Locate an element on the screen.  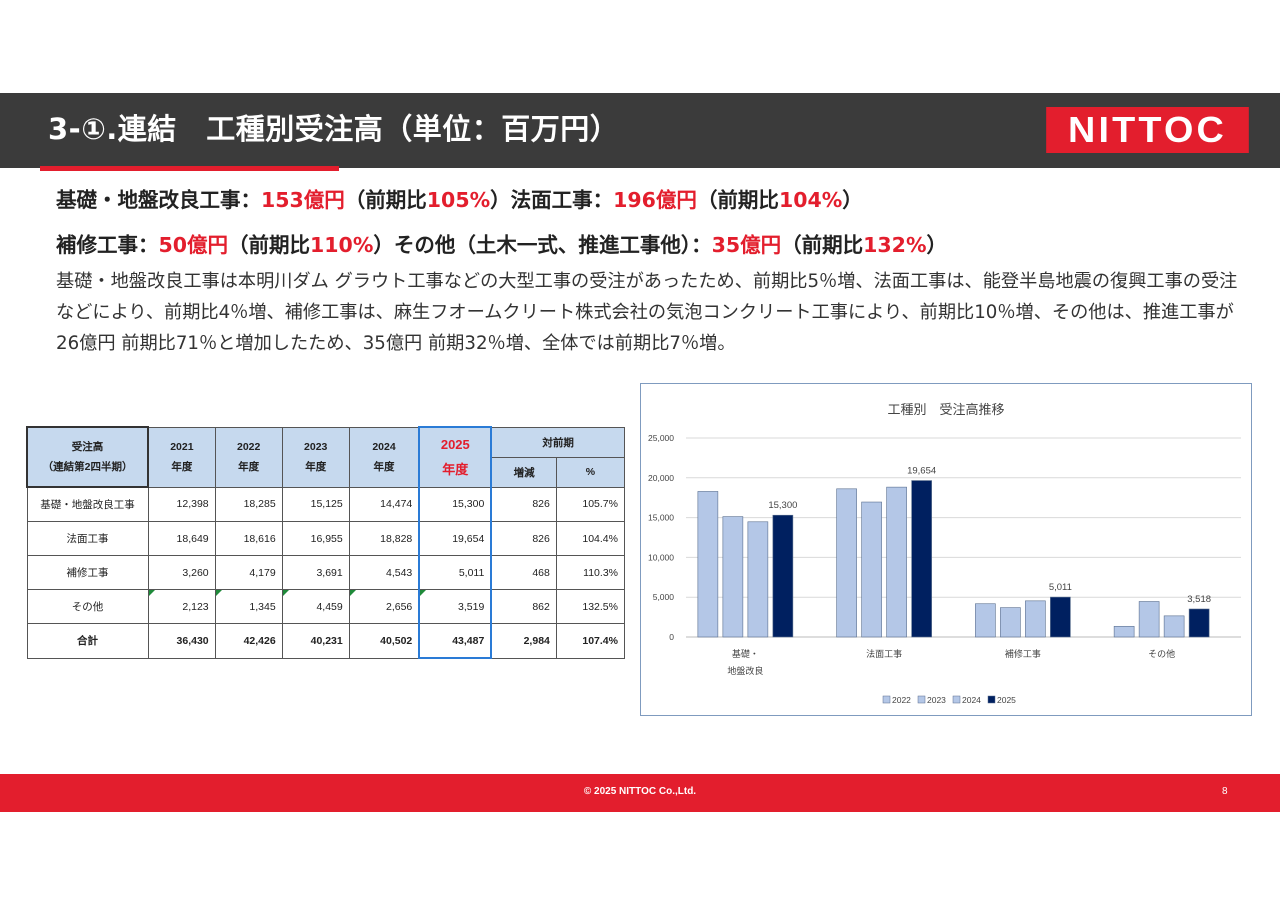
header-year: 2023 年度 is located at coordinates (315, 457).